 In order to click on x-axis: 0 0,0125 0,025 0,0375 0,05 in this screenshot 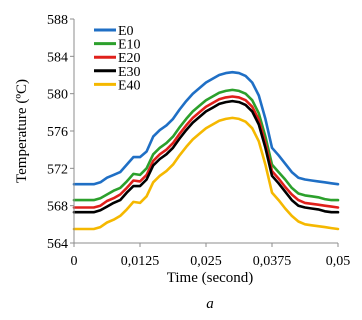, I will do `click(211, 255)`.